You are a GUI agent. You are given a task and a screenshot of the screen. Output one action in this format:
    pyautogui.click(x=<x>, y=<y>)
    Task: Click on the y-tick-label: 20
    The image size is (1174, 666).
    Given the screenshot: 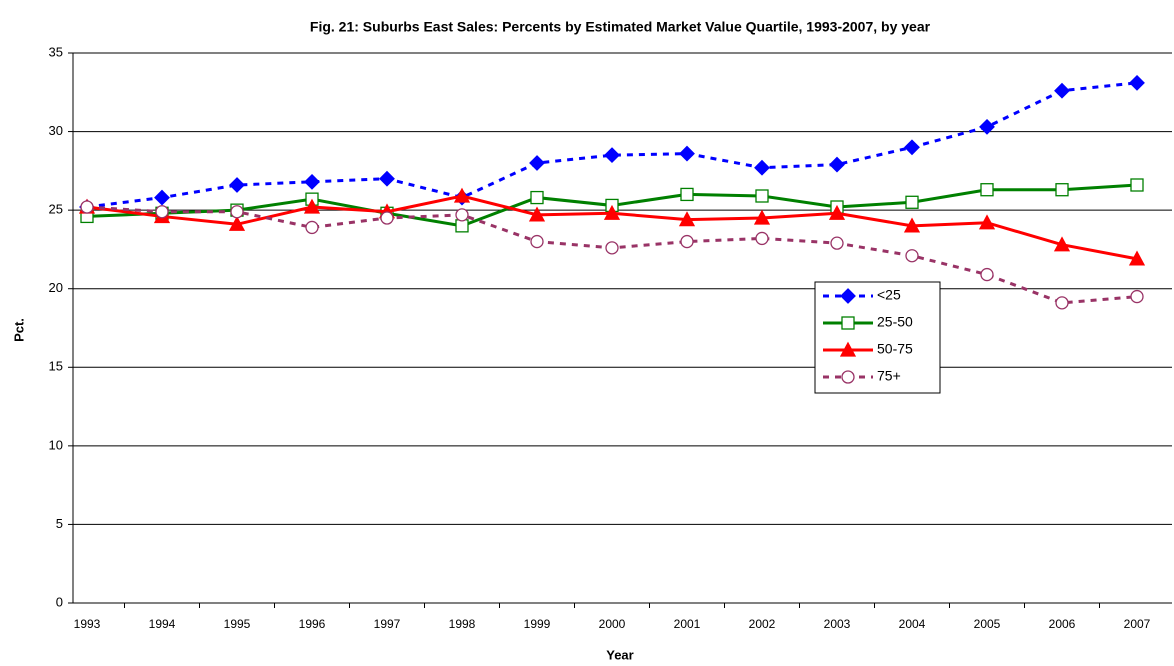 What is the action you would take?
    pyautogui.click(x=56, y=287)
    